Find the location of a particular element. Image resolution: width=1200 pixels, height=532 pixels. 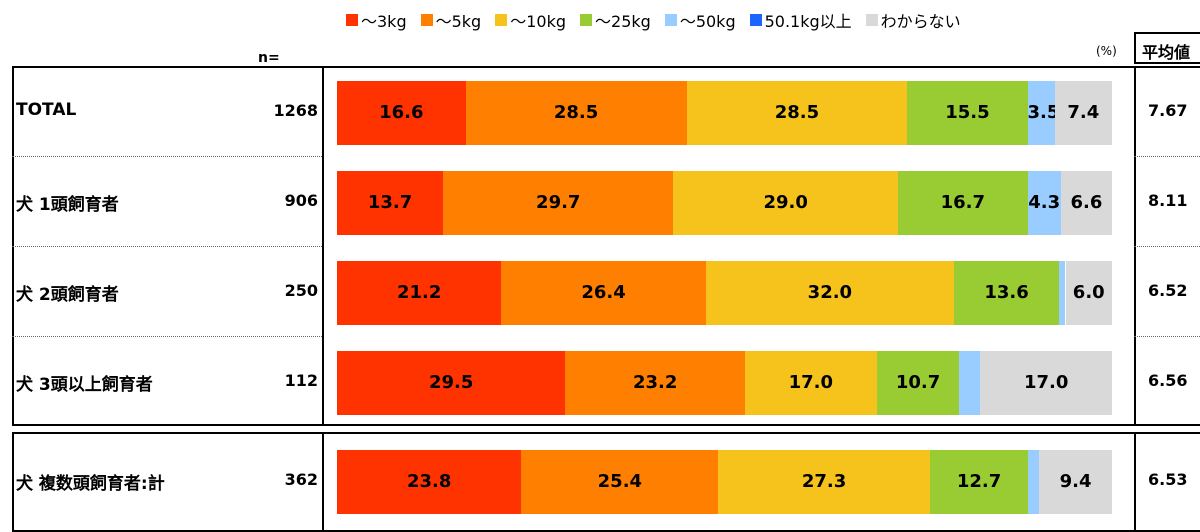

legend-label: ～10kg is located at coordinates (538, 21).